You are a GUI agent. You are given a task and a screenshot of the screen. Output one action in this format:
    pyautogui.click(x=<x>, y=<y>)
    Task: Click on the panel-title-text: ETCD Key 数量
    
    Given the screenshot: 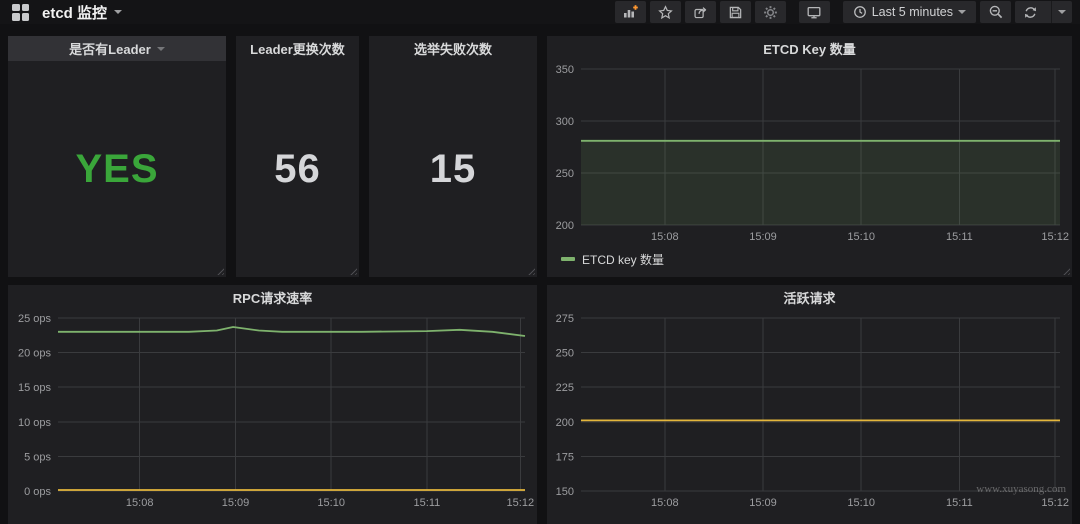 What is the action you would take?
    pyautogui.click(x=809, y=49)
    